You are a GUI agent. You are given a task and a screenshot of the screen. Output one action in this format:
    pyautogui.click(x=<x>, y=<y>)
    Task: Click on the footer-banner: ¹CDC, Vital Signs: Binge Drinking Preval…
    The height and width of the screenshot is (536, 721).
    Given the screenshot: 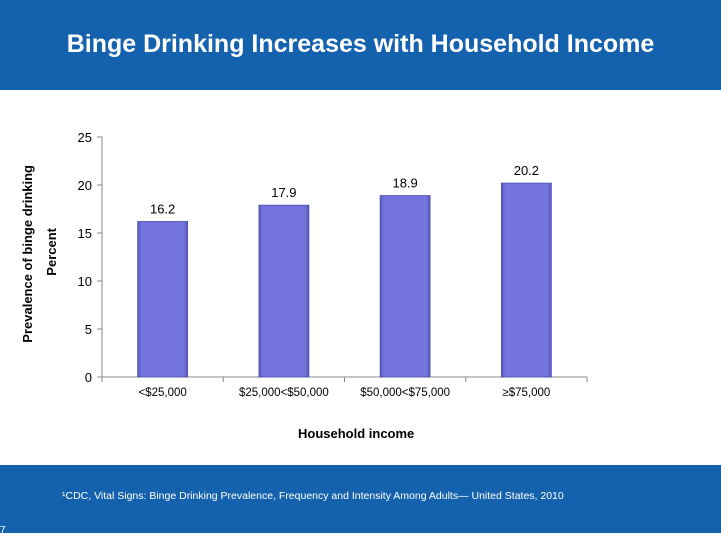 What is the action you would take?
    pyautogui.click(x=360, y=500)
    